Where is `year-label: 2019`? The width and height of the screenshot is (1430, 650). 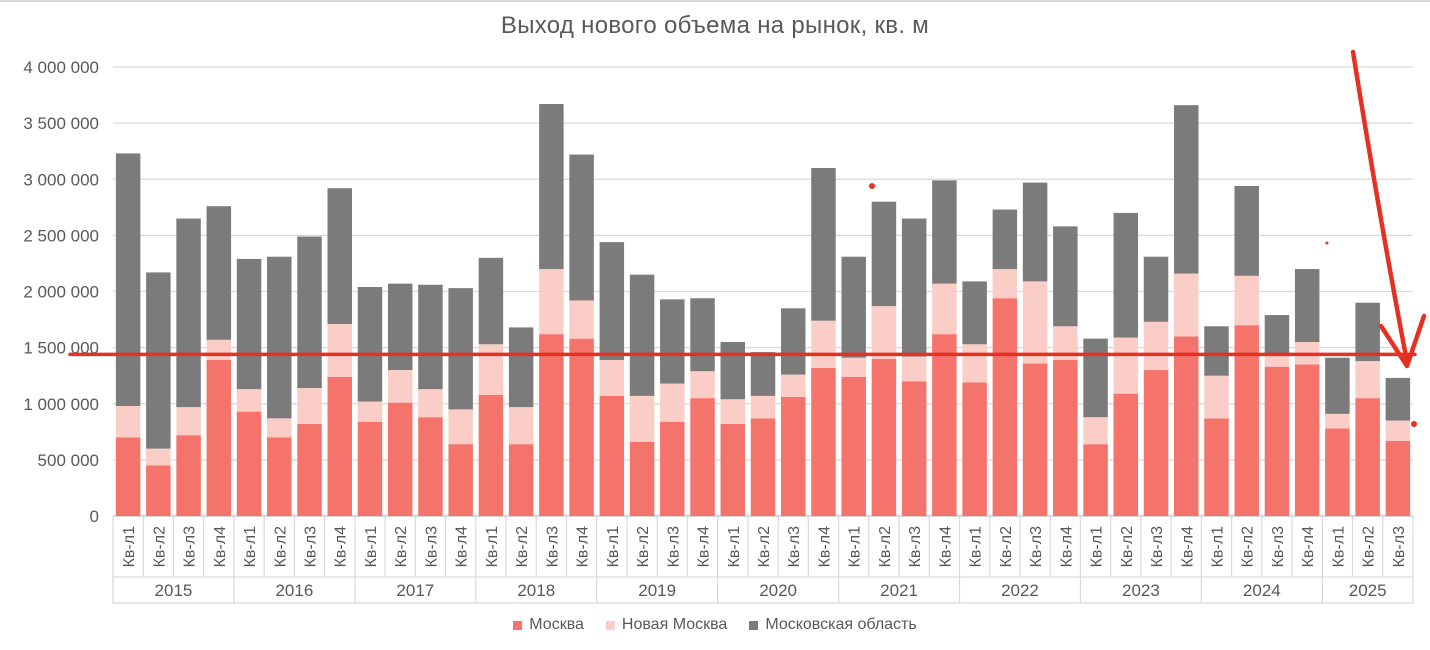
year-label: 2019 is located at coordinates (657, 590).